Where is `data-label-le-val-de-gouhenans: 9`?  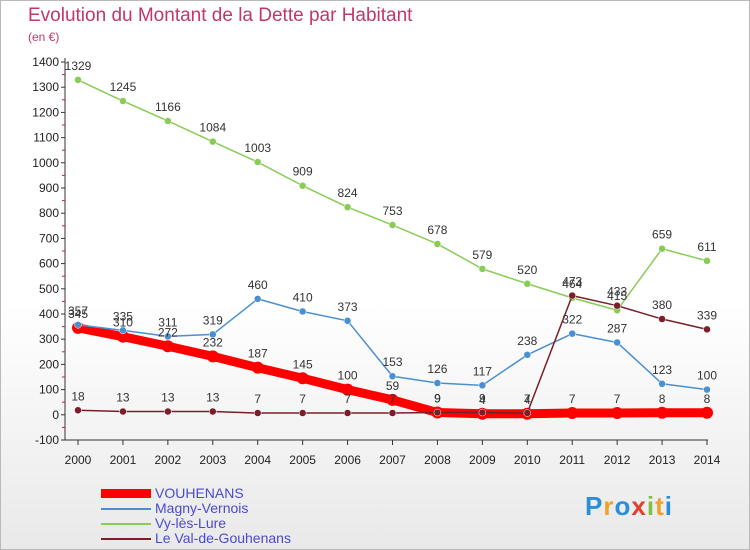 data-label-le-val-de-gouhenans: 9 is located at coordinates (482, 399).